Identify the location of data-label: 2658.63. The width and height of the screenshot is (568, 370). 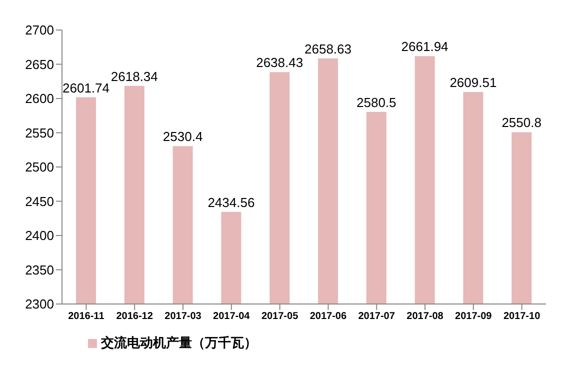
(328, 48).